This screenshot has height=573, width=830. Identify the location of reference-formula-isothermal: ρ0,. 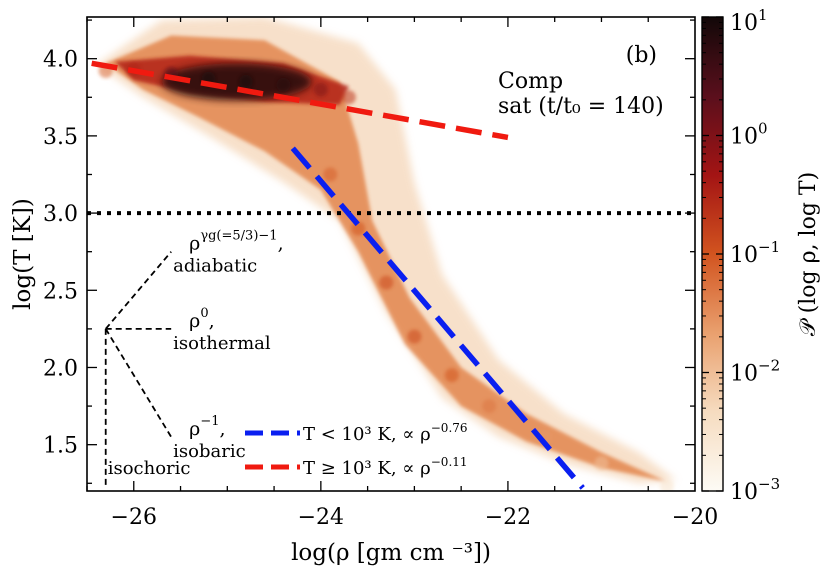
(202, 319).